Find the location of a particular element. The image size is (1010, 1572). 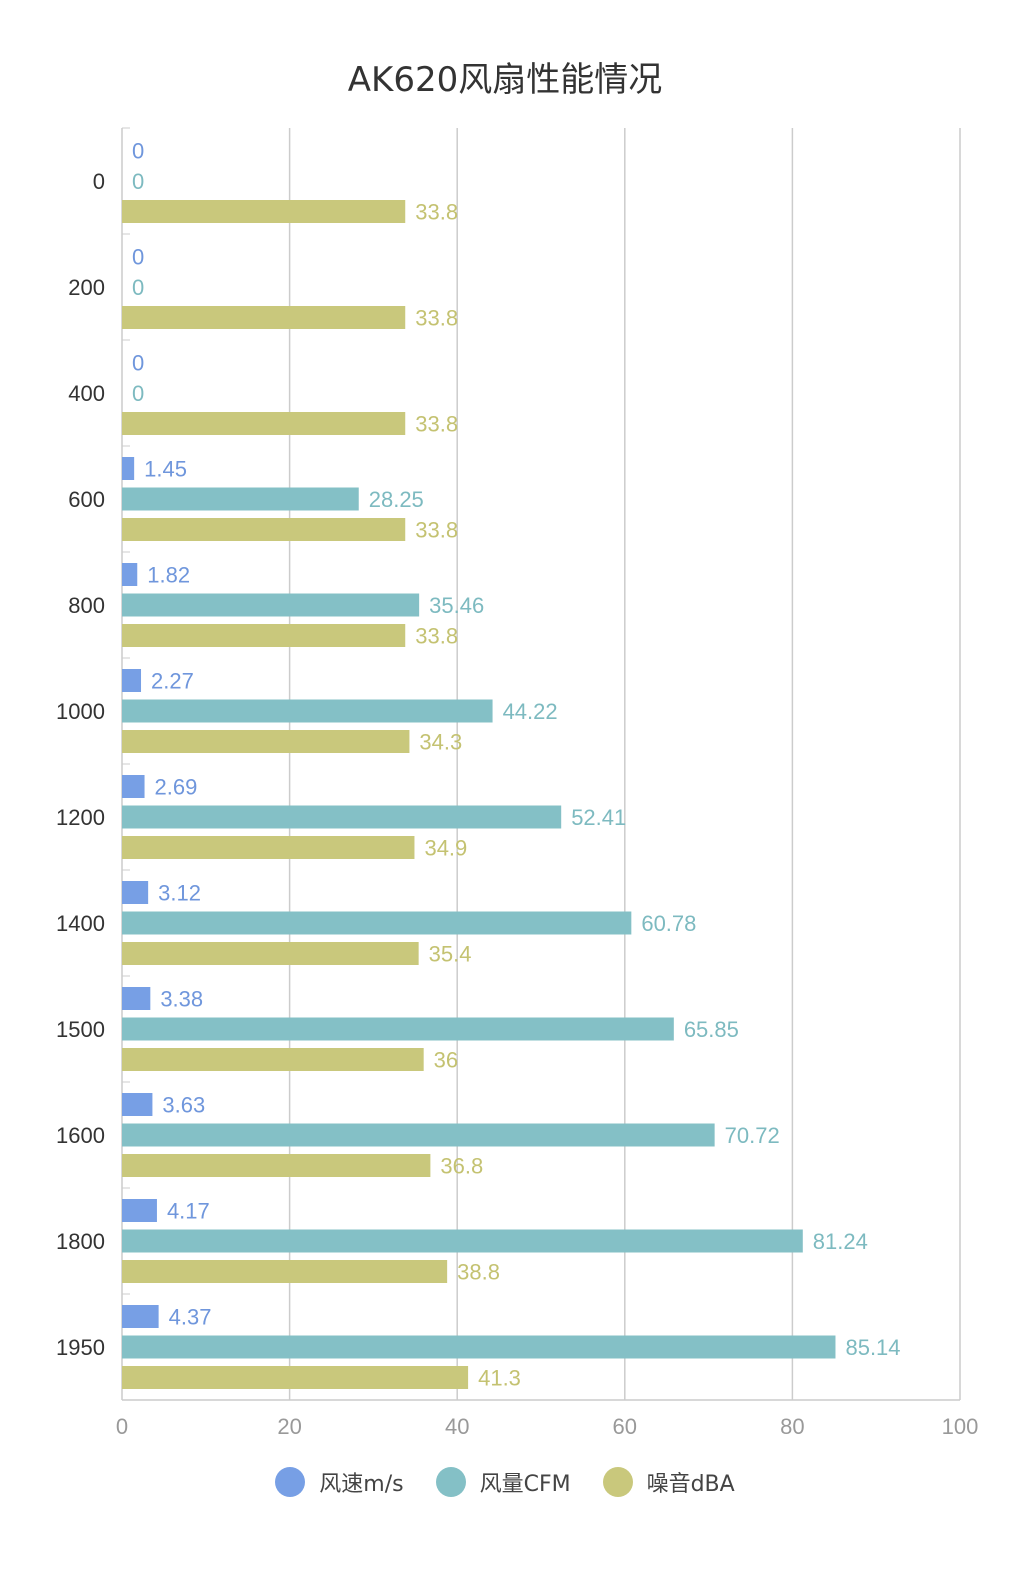

y-tick-label: 1600 is located at coordinates (80, 1135).